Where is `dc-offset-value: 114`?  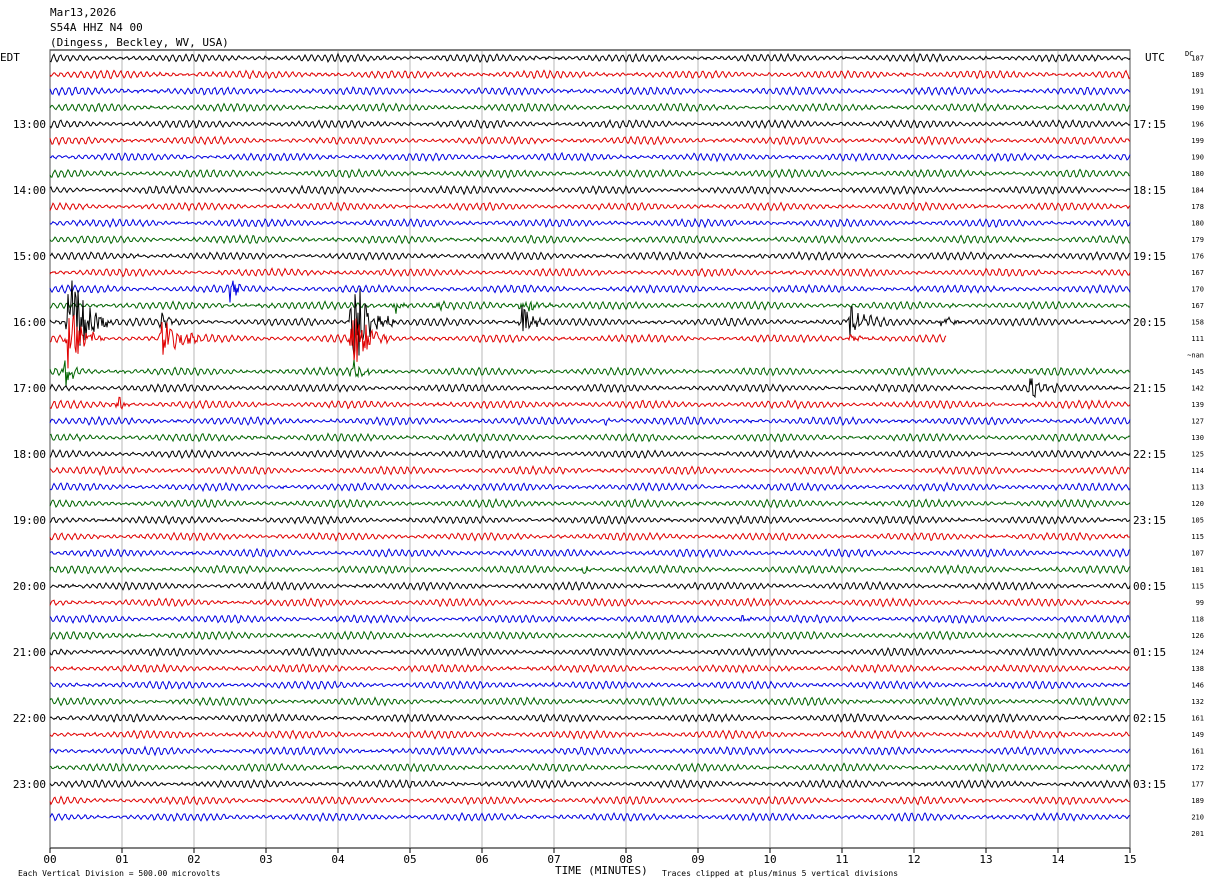
dc-offset-value: 114 is located at coordinates (1197, 471).